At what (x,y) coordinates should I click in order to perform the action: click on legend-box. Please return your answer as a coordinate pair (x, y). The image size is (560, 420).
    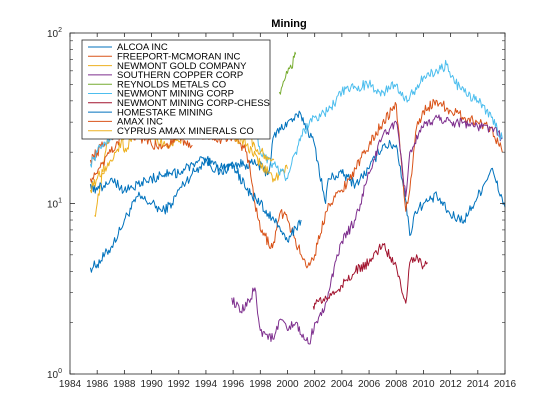
    Looking at the image, I should click on (176, 89).